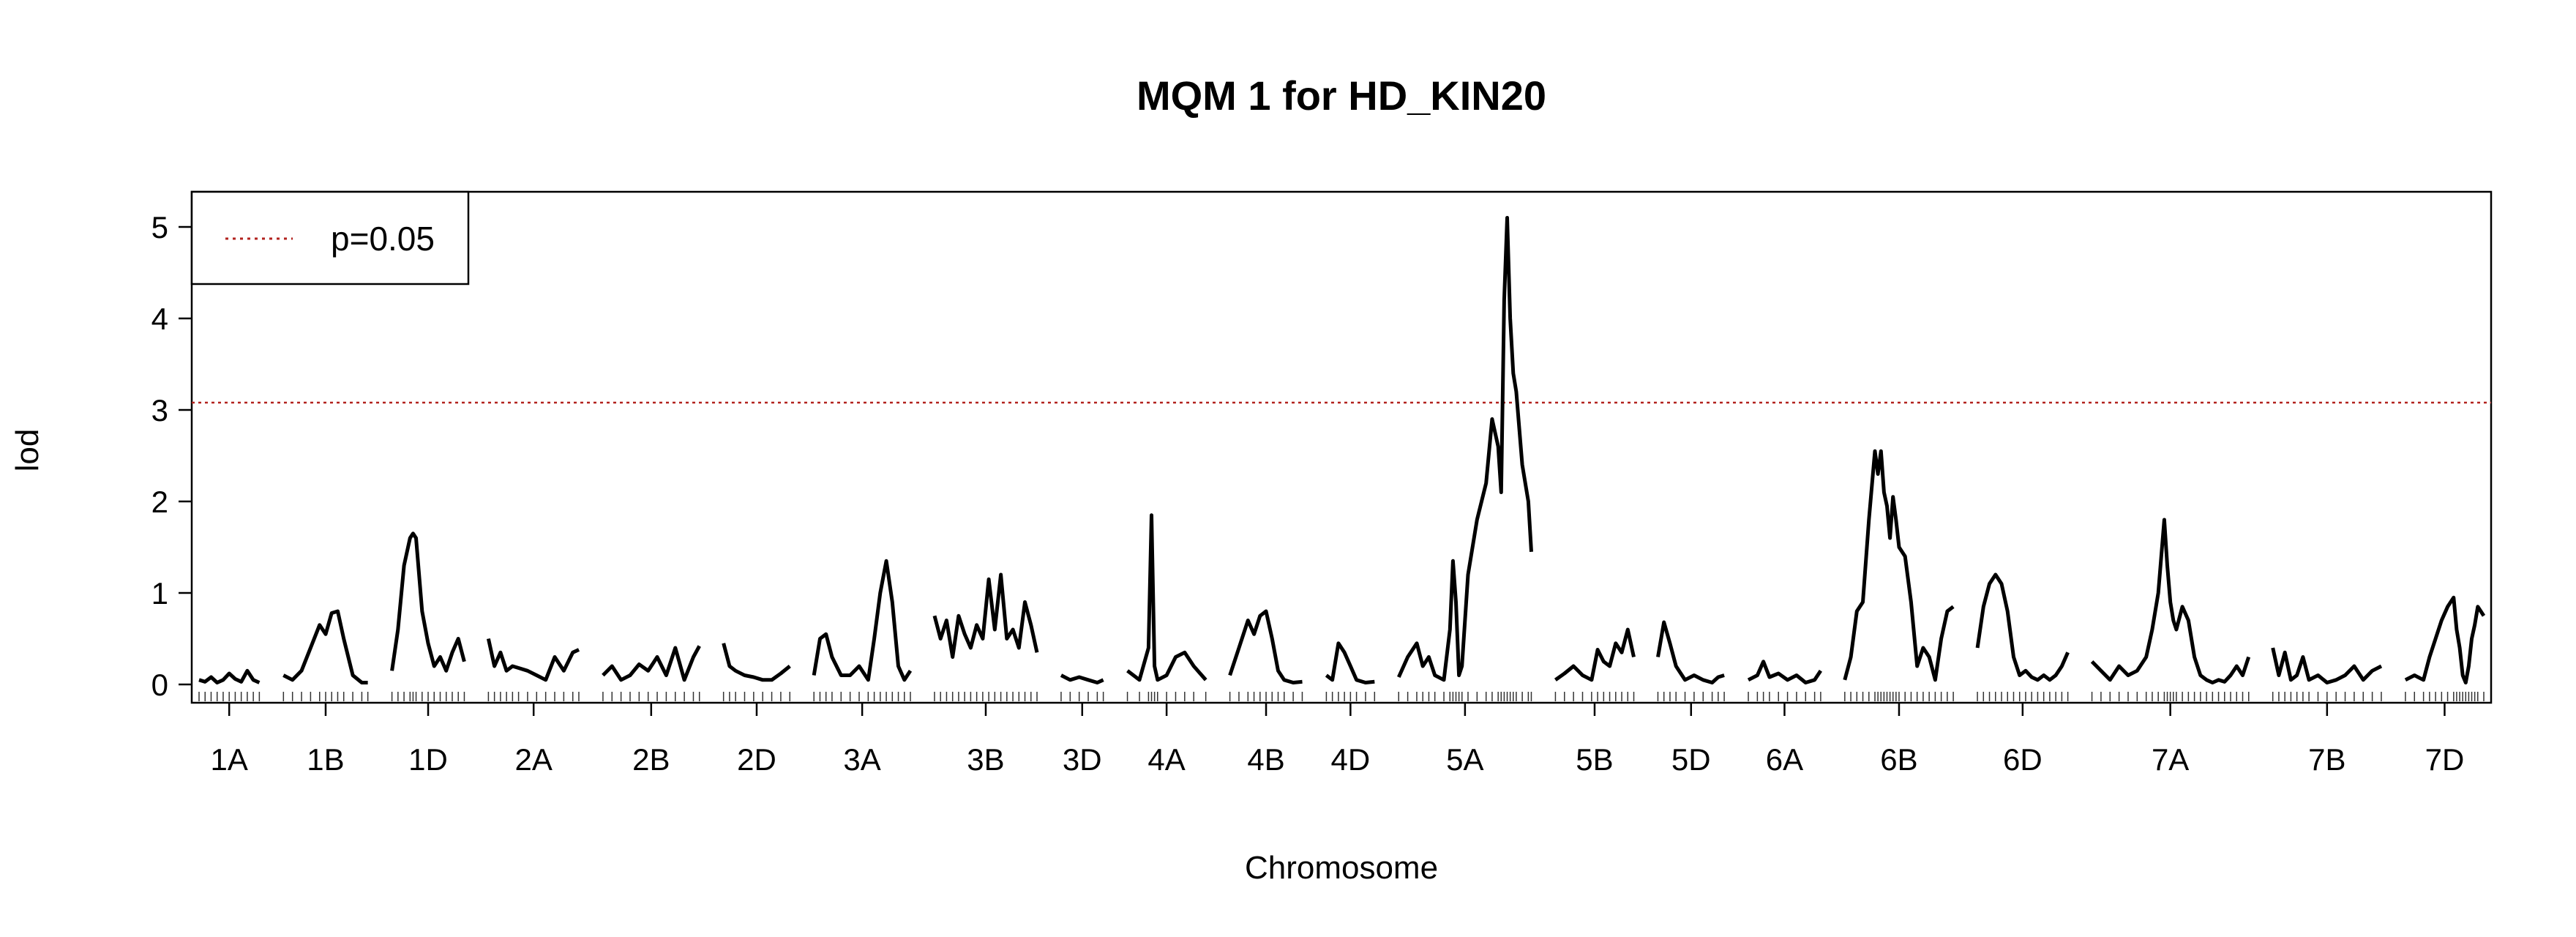  Describe the element at coordinates (1690, 652) in the screenshot. I see `lod-line-5D` at that location.